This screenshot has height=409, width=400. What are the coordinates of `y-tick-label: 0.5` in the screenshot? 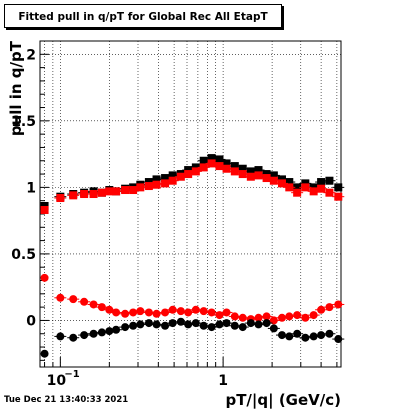 It's located at (23, 255).